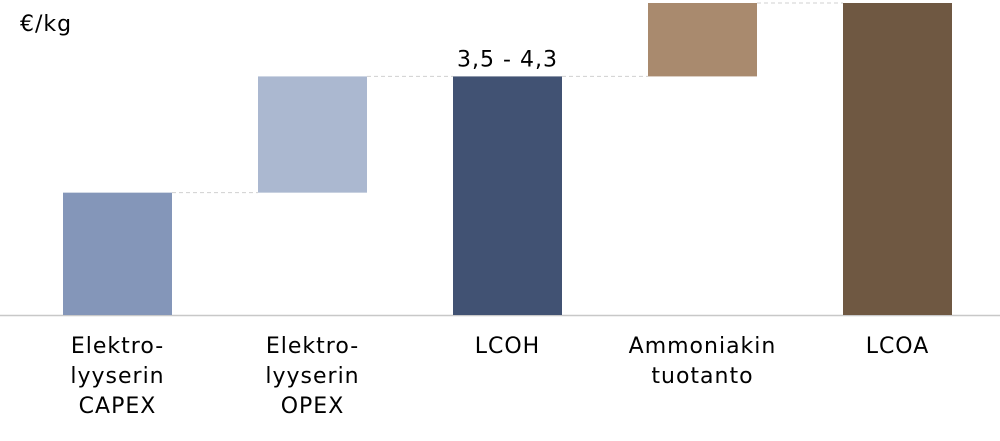 The image size is (1000, 441). What do you see at coordinates (117, 376) in the screenshot?
I see `x-tick-label: Elektro-lyyserin CAPEX` at bounding box center [117, 376].